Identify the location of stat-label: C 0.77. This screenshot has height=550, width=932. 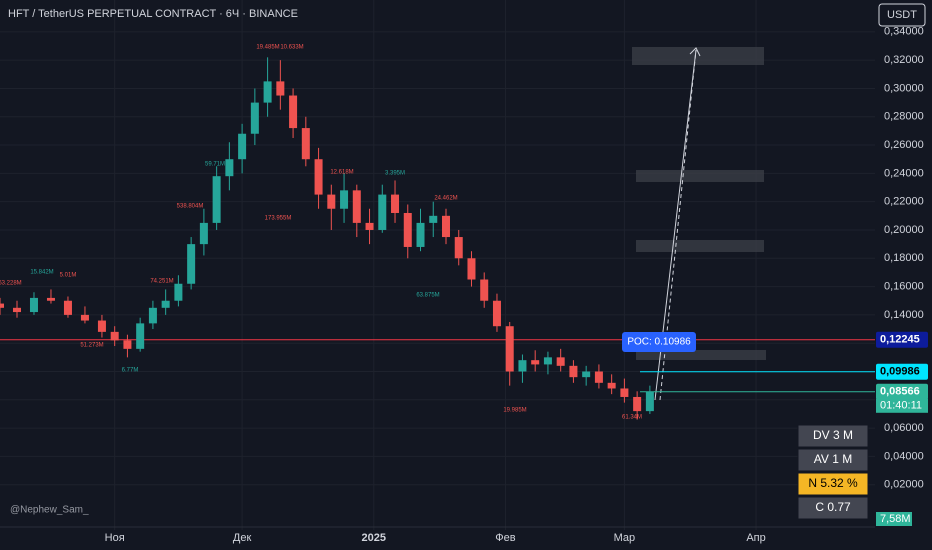
(833, 507).